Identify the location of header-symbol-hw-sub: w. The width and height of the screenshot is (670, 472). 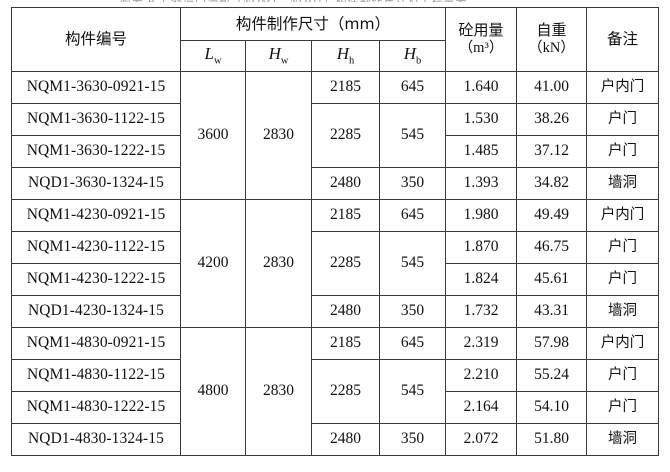
(284, 61).